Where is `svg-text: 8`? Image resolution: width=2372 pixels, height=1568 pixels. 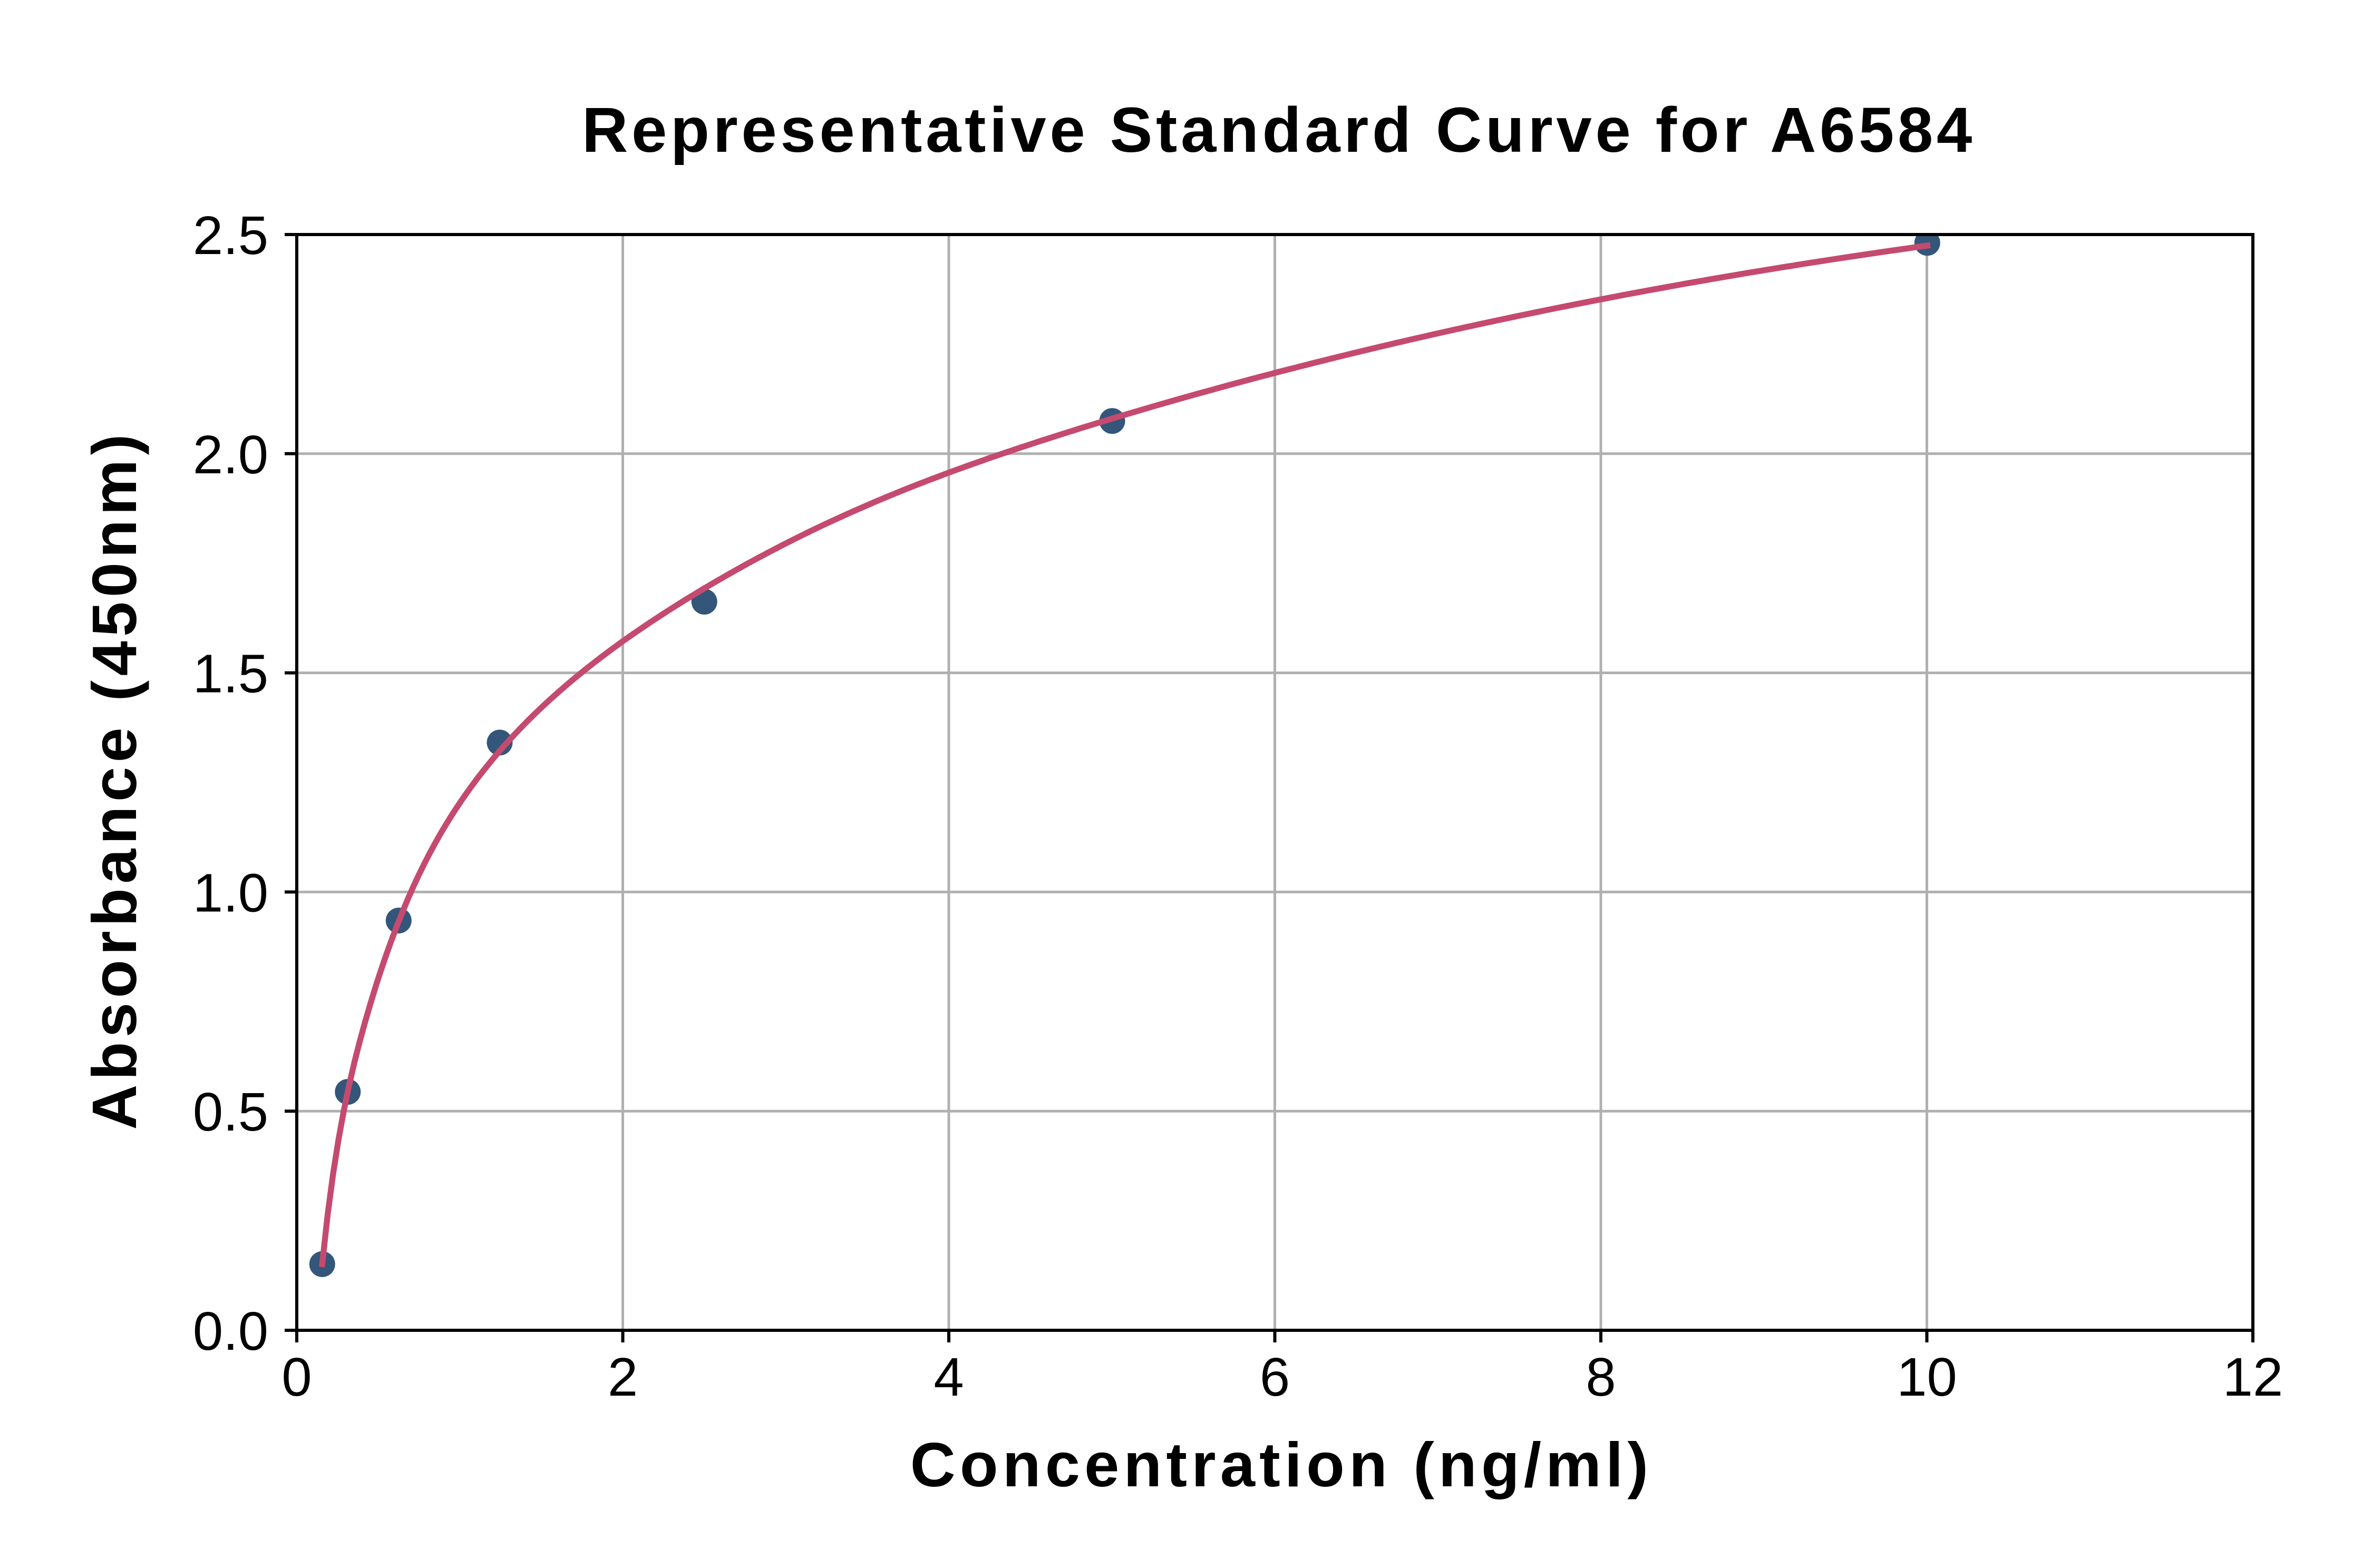 svg-text: 8 is located at coordinates (1601, 1377).